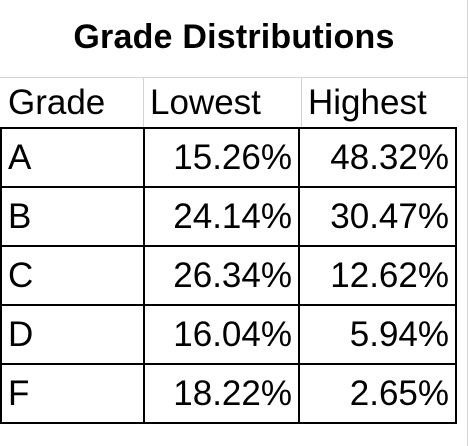 This screenshot has height=446, width=468. I want to click on grade-cell: D, so click(72, 334).